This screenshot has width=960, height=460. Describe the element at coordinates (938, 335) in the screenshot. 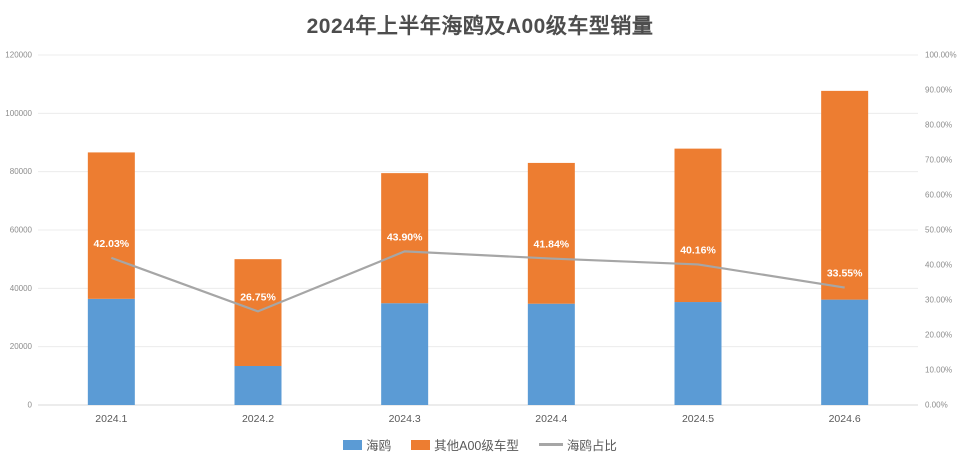

I see `right-axis-tick-label: 20.00%` at that location.